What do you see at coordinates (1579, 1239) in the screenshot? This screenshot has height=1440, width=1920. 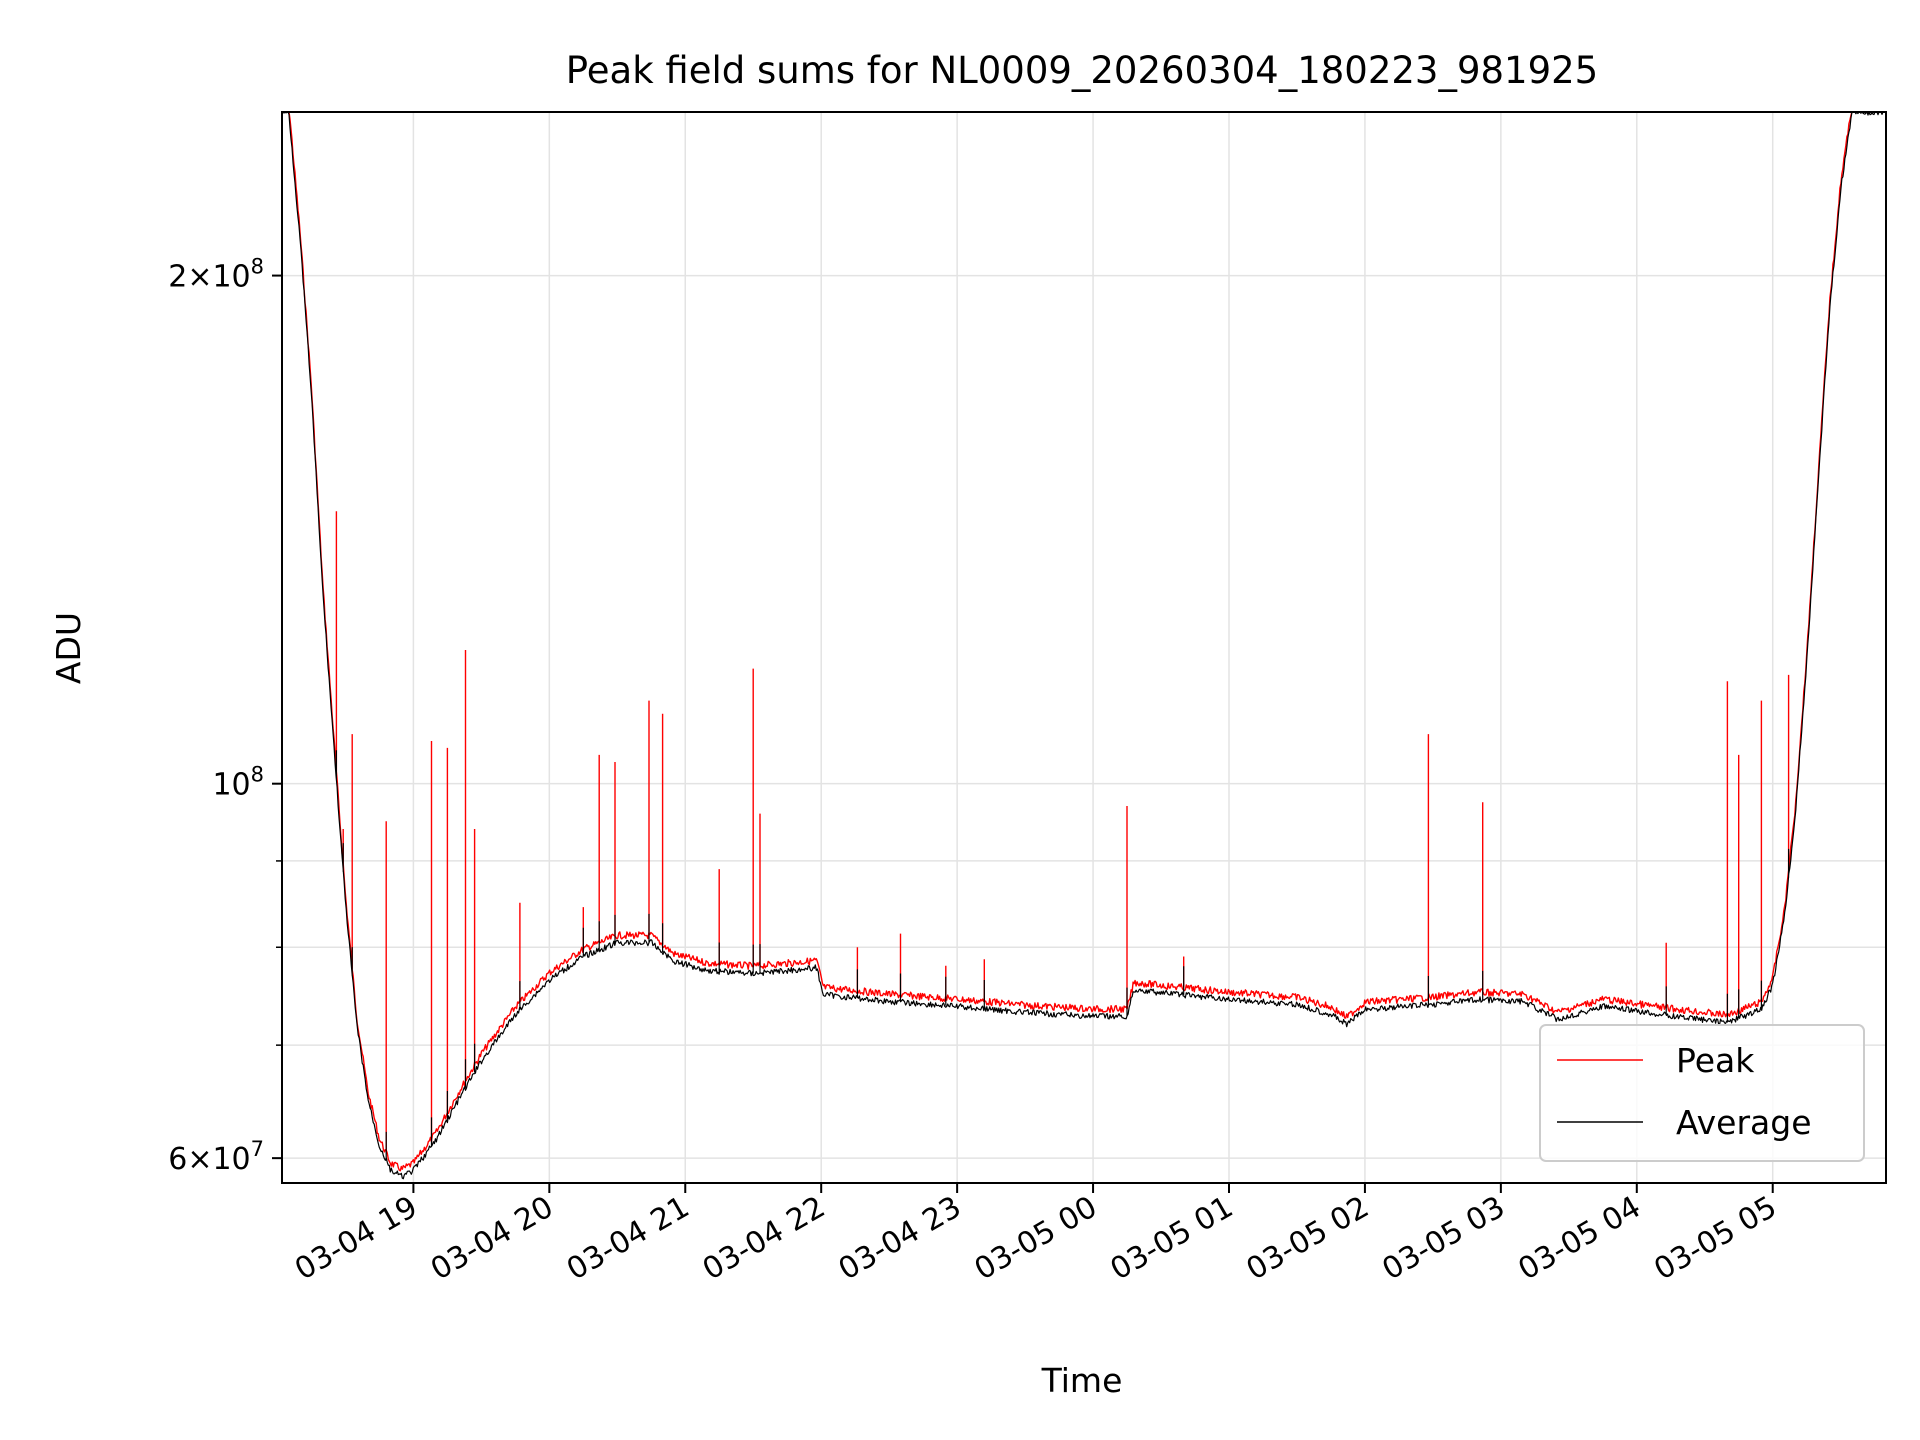 I see `x-tick-label: 03-05 04` at bounding box center [1579, 1239].